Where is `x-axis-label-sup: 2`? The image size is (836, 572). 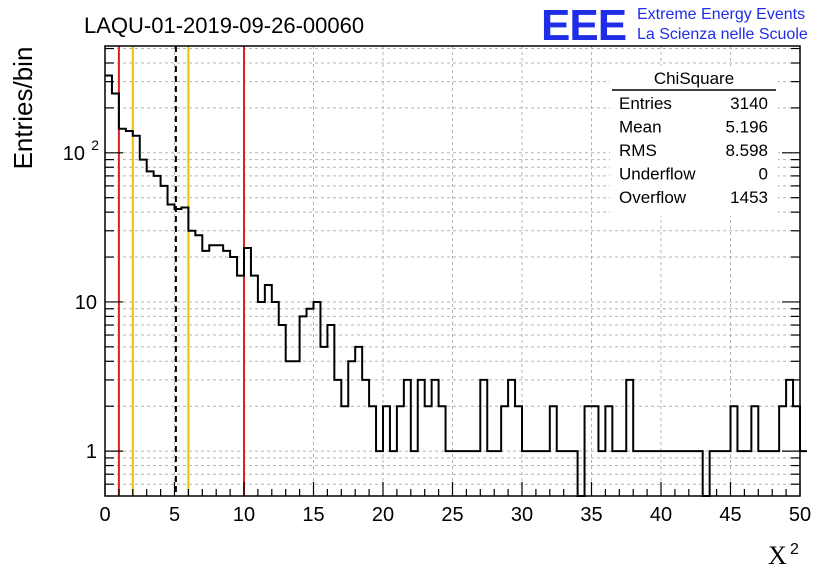 x-axis-label-sup: 2 is located at coordinates (794, 549).